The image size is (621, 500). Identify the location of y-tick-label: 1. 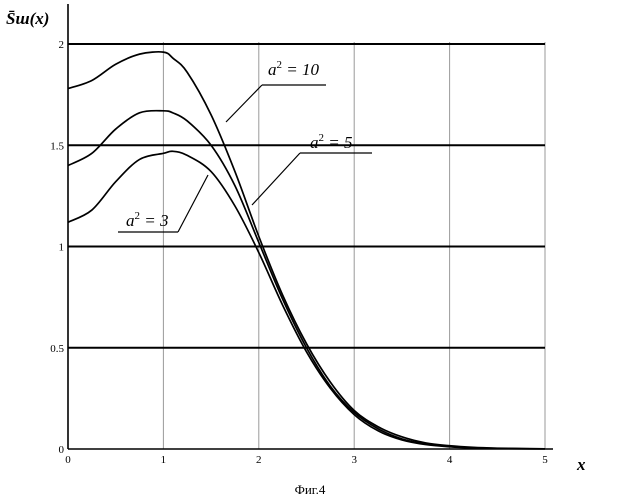
(62, 248).